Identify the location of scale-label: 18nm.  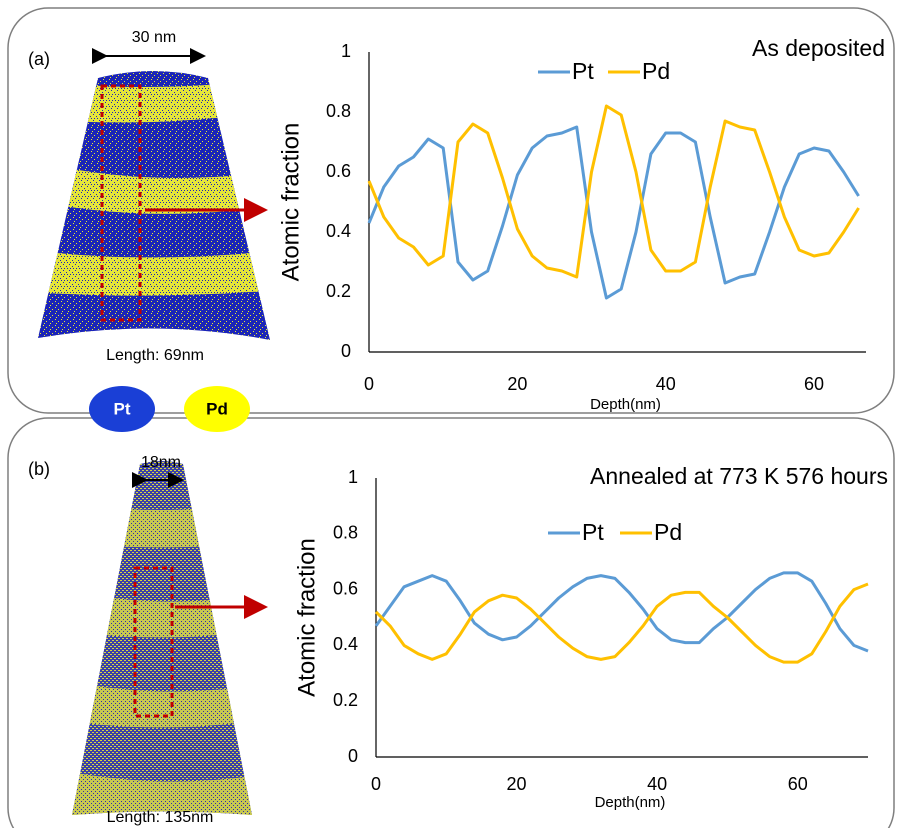
(161, 462).